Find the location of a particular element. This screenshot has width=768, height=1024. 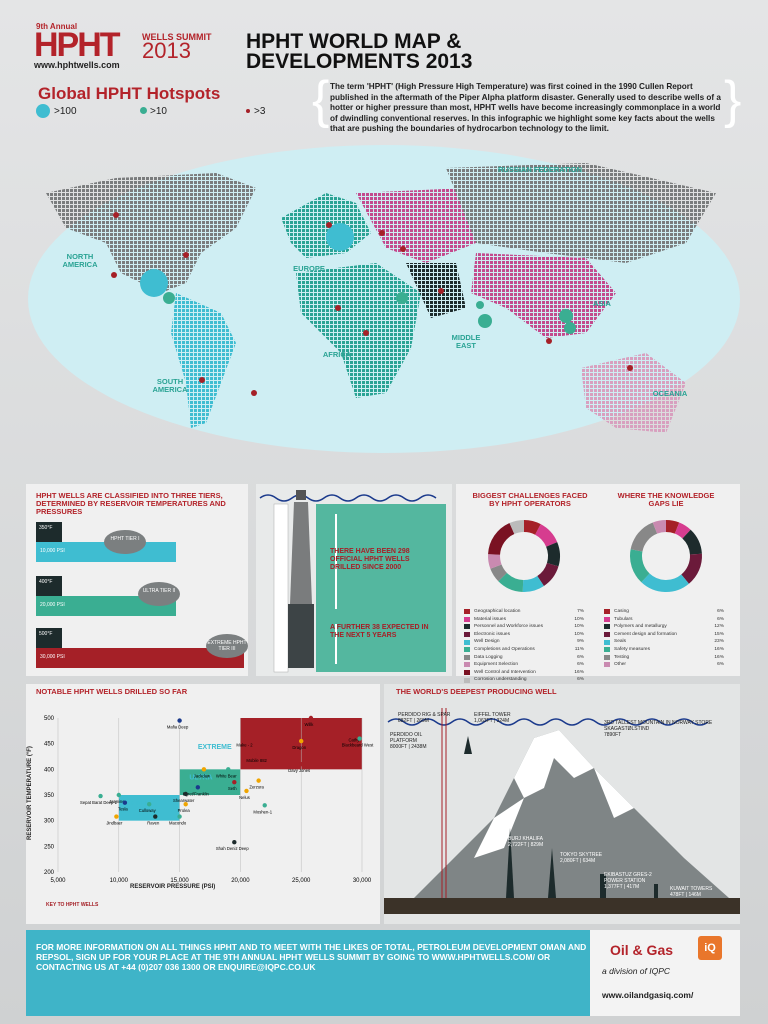

gap-name: Polymers and metallurgy is located at coordinates (640, 627).